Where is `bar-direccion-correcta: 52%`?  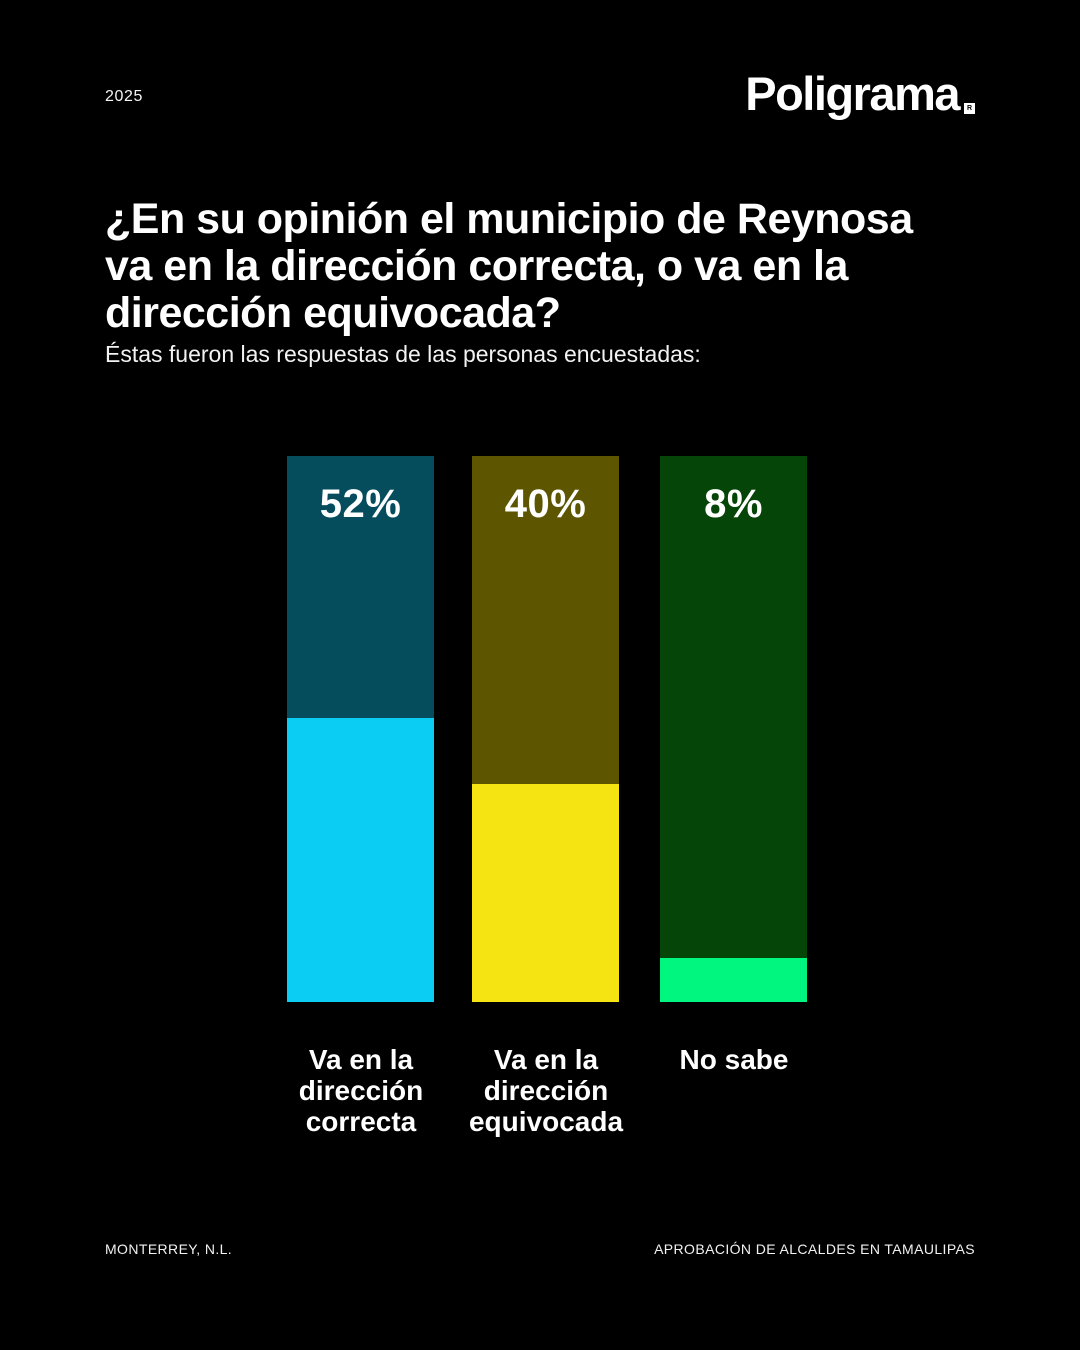 bar-direccion-correcta: 52% is located at coordinates (360, 729).